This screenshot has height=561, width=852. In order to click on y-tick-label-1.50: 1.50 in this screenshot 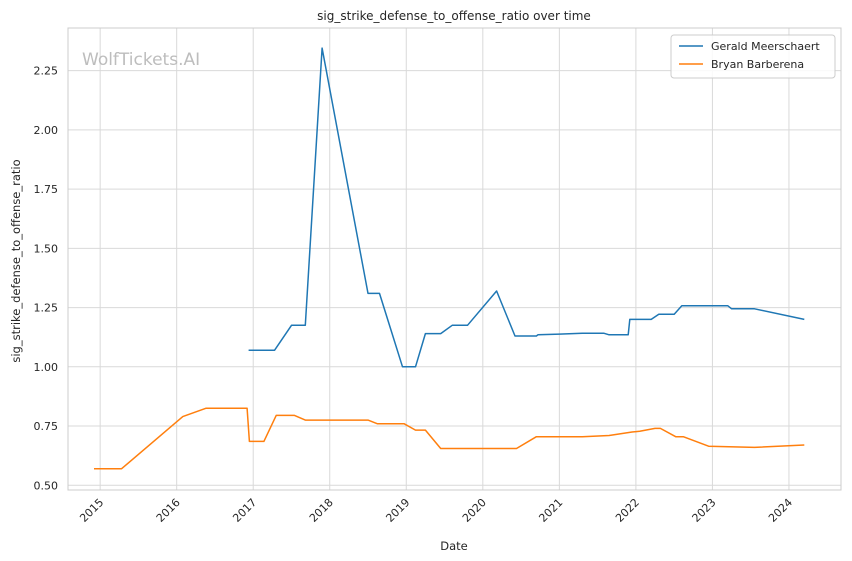, I will do `click(46, 248)`.